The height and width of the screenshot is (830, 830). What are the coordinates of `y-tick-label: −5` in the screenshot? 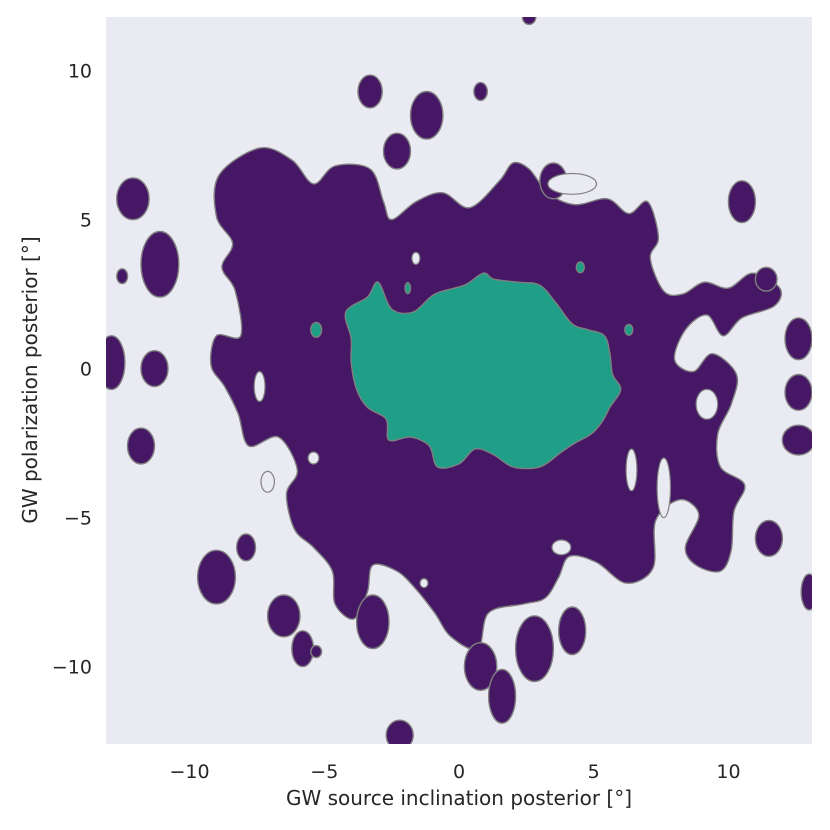 It's located at (78, 519).